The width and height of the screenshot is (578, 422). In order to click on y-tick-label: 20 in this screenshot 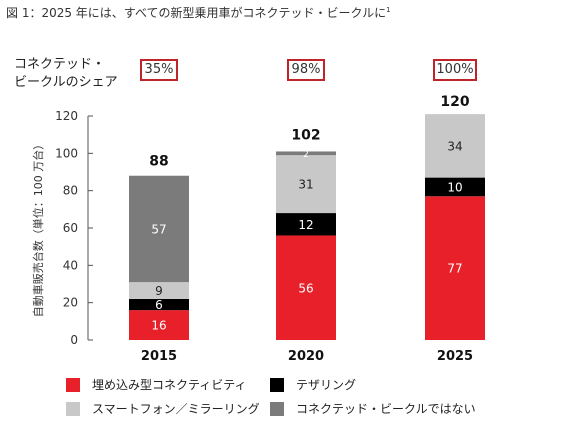, I will do `click(70, 303)`.